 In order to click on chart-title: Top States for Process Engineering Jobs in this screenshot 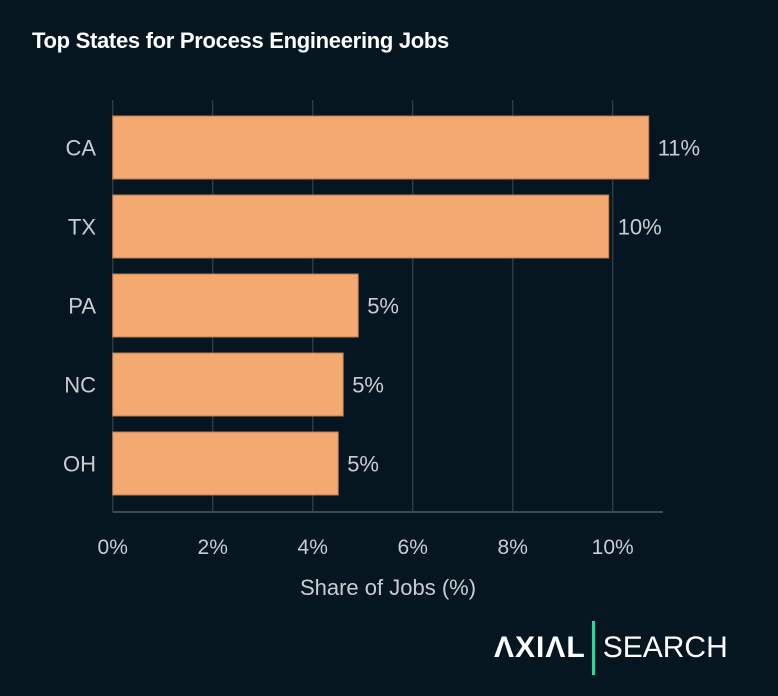, I will do `click(240, 40)`.